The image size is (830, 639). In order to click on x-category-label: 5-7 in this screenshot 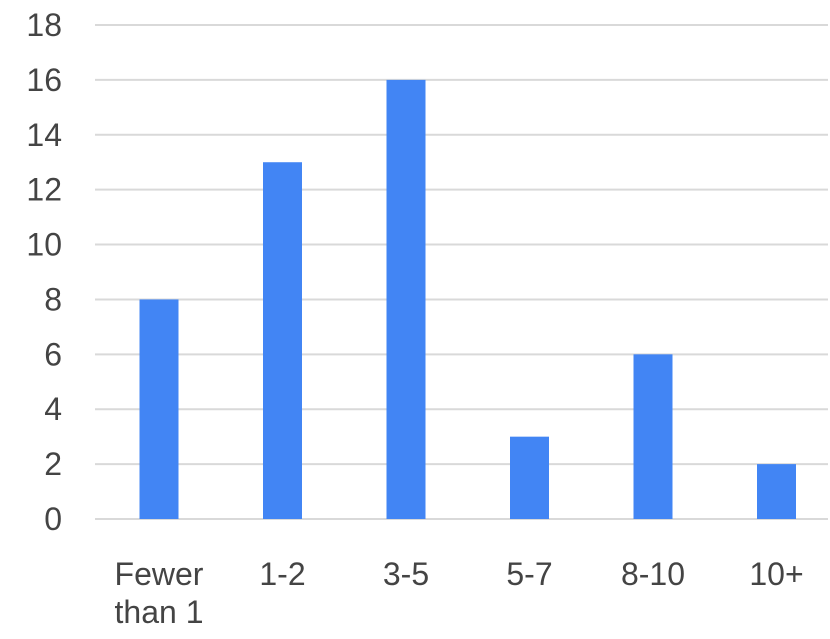, I will do `click(529, 574)`.